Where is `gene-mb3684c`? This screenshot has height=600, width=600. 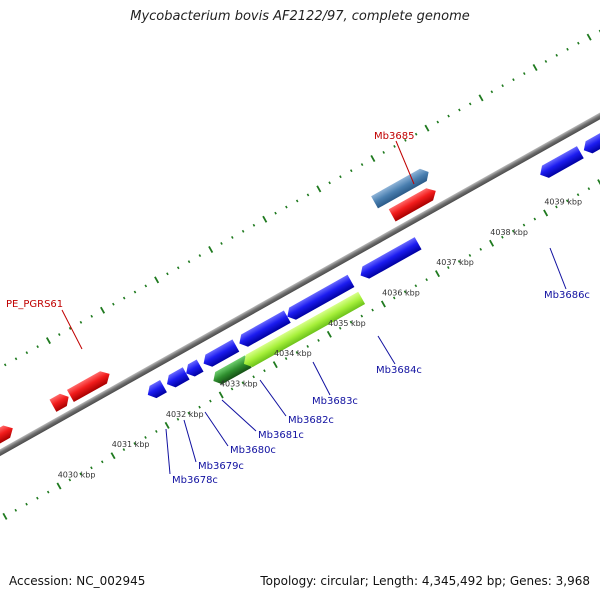 gene-mb3684c is located at coordinates (389, 259).